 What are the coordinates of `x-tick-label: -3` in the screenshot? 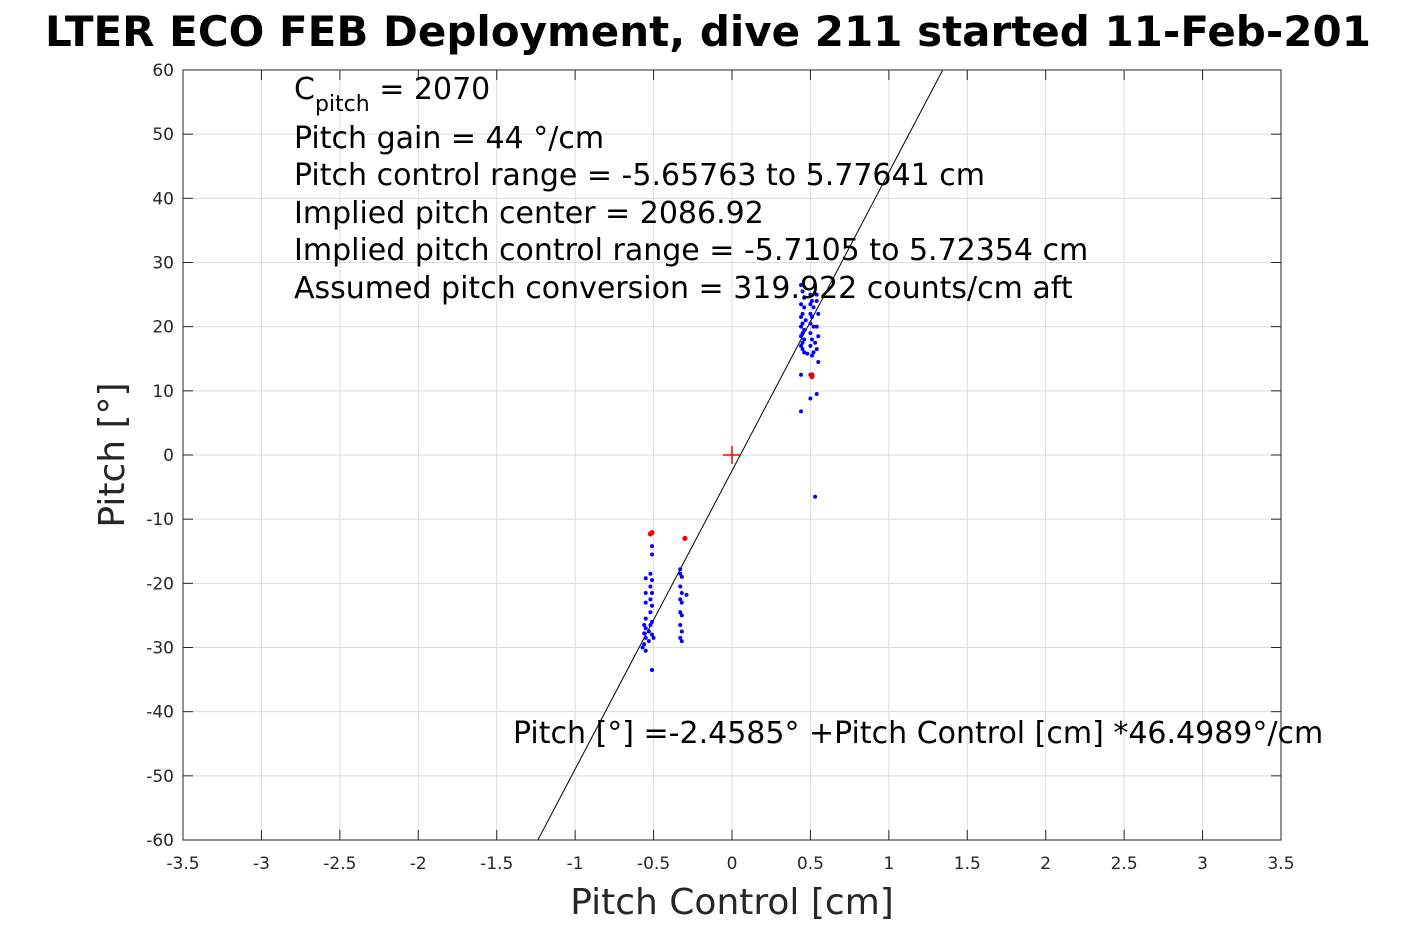 It's located at (261, 864).